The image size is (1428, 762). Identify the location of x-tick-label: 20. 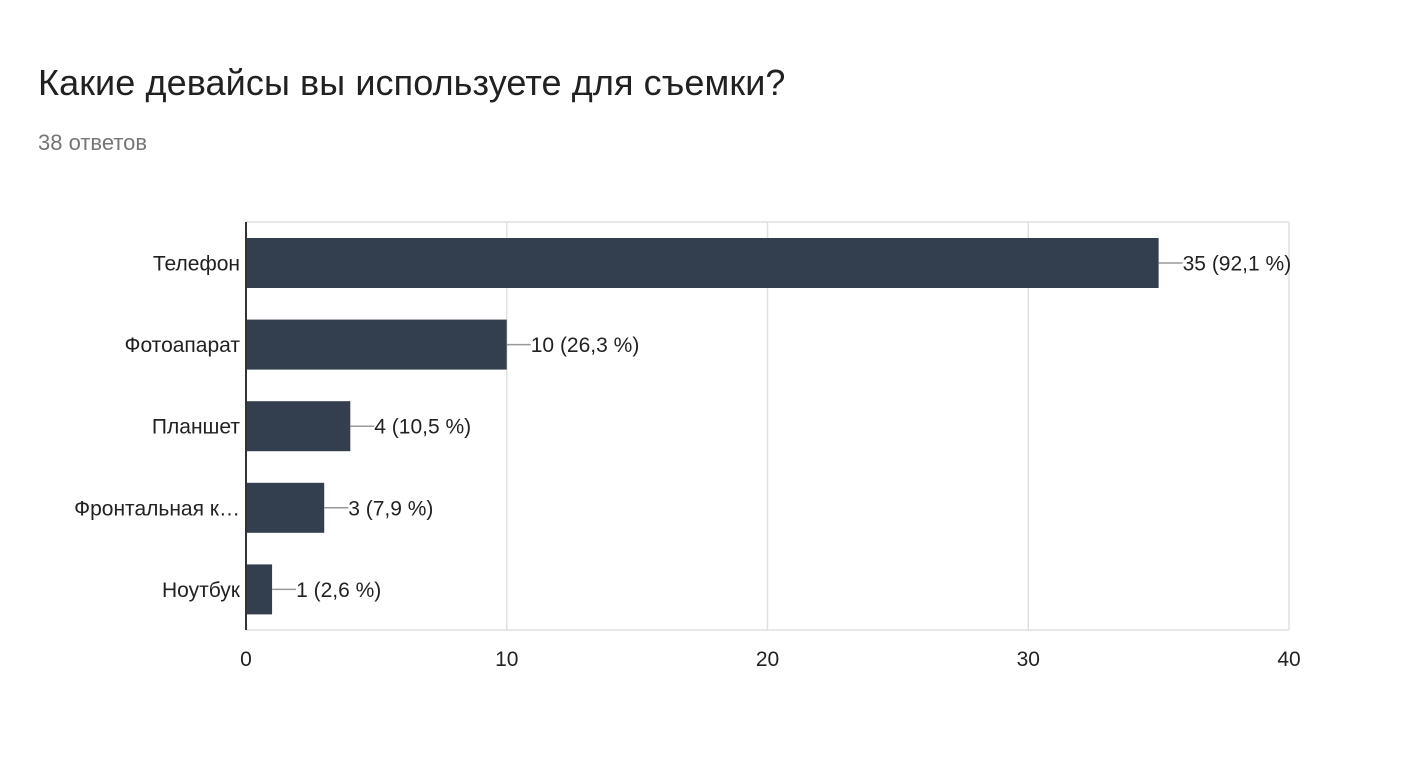
(767, 659).